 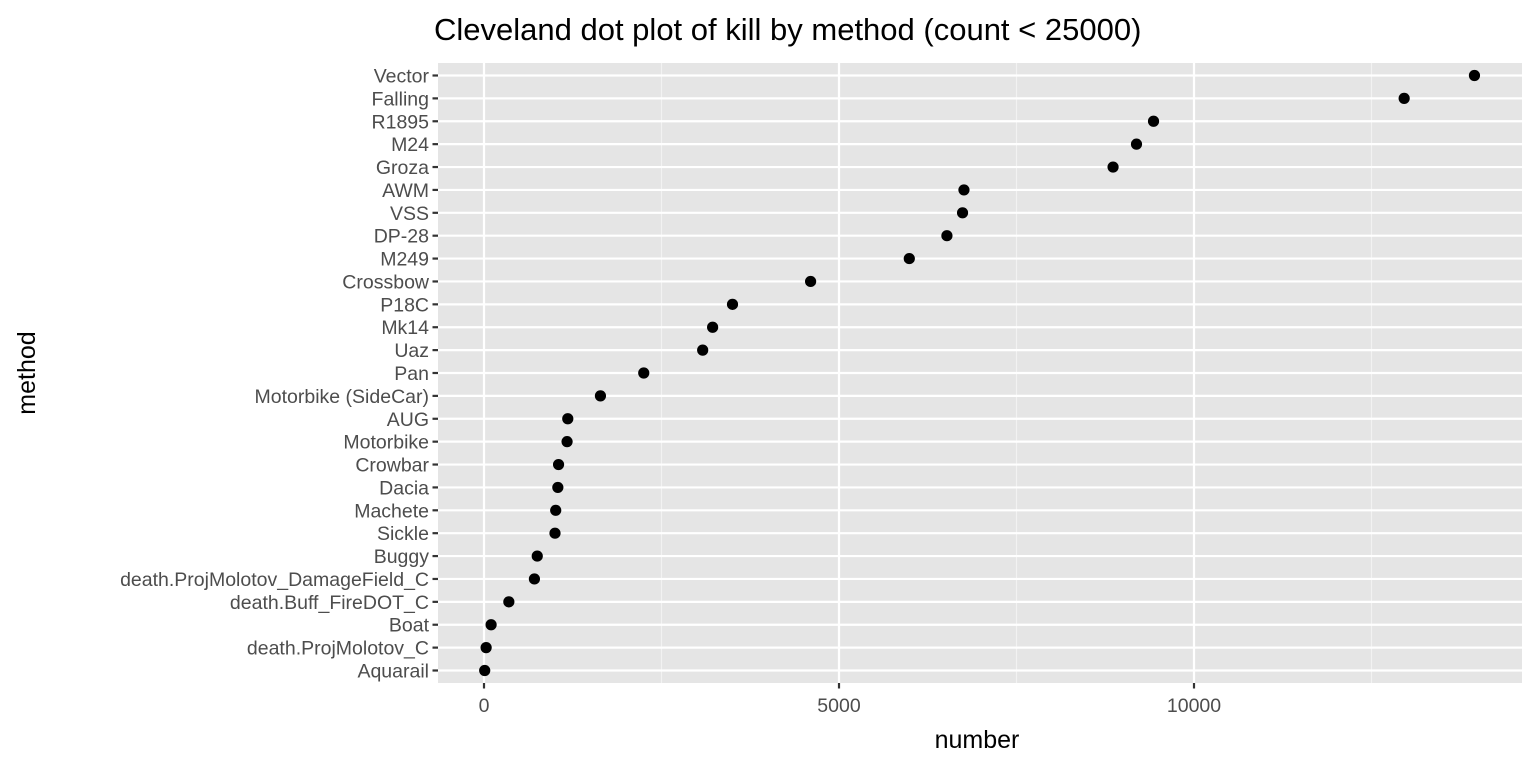 I want to click on y-axis-tick-label: Sickle, so click(x=403, y=534).